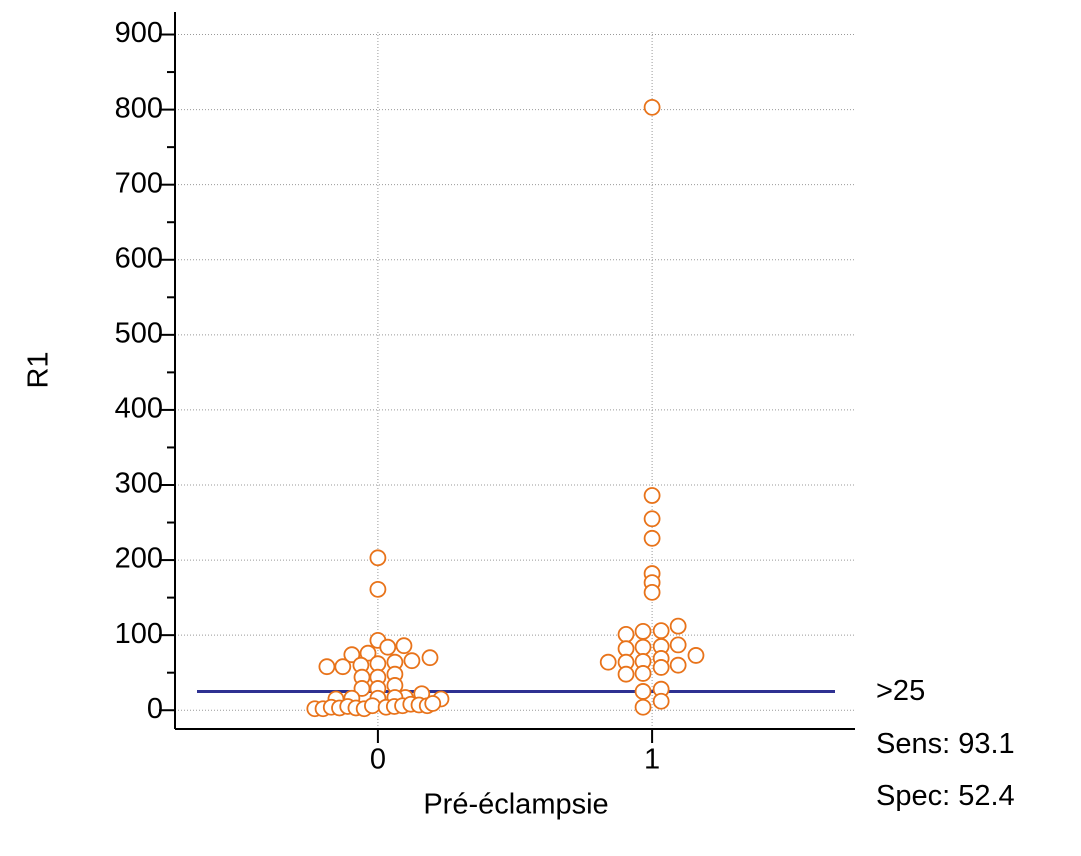 The height and width of the screenshot is (856, 1081). Describe the element at coordinates (900, 691) in the screenshot. I see `cutoff-label: >25` at that location.